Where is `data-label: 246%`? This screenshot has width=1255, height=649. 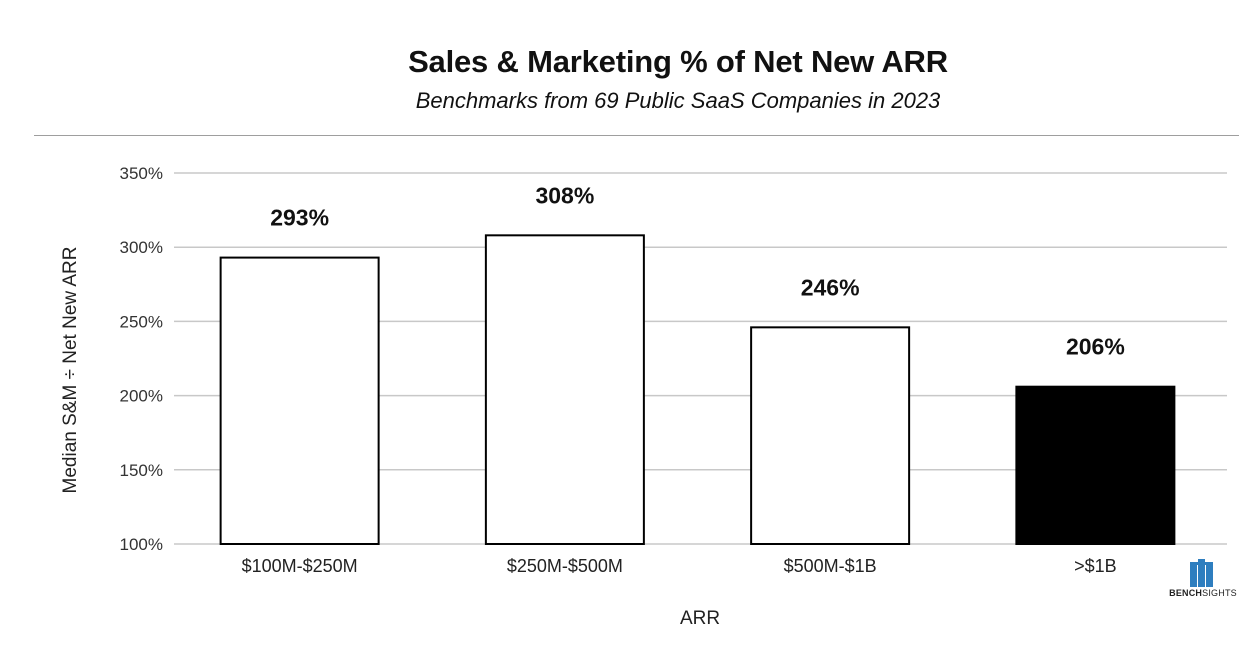
data-label: 246% is located at coordinates (830, 287).